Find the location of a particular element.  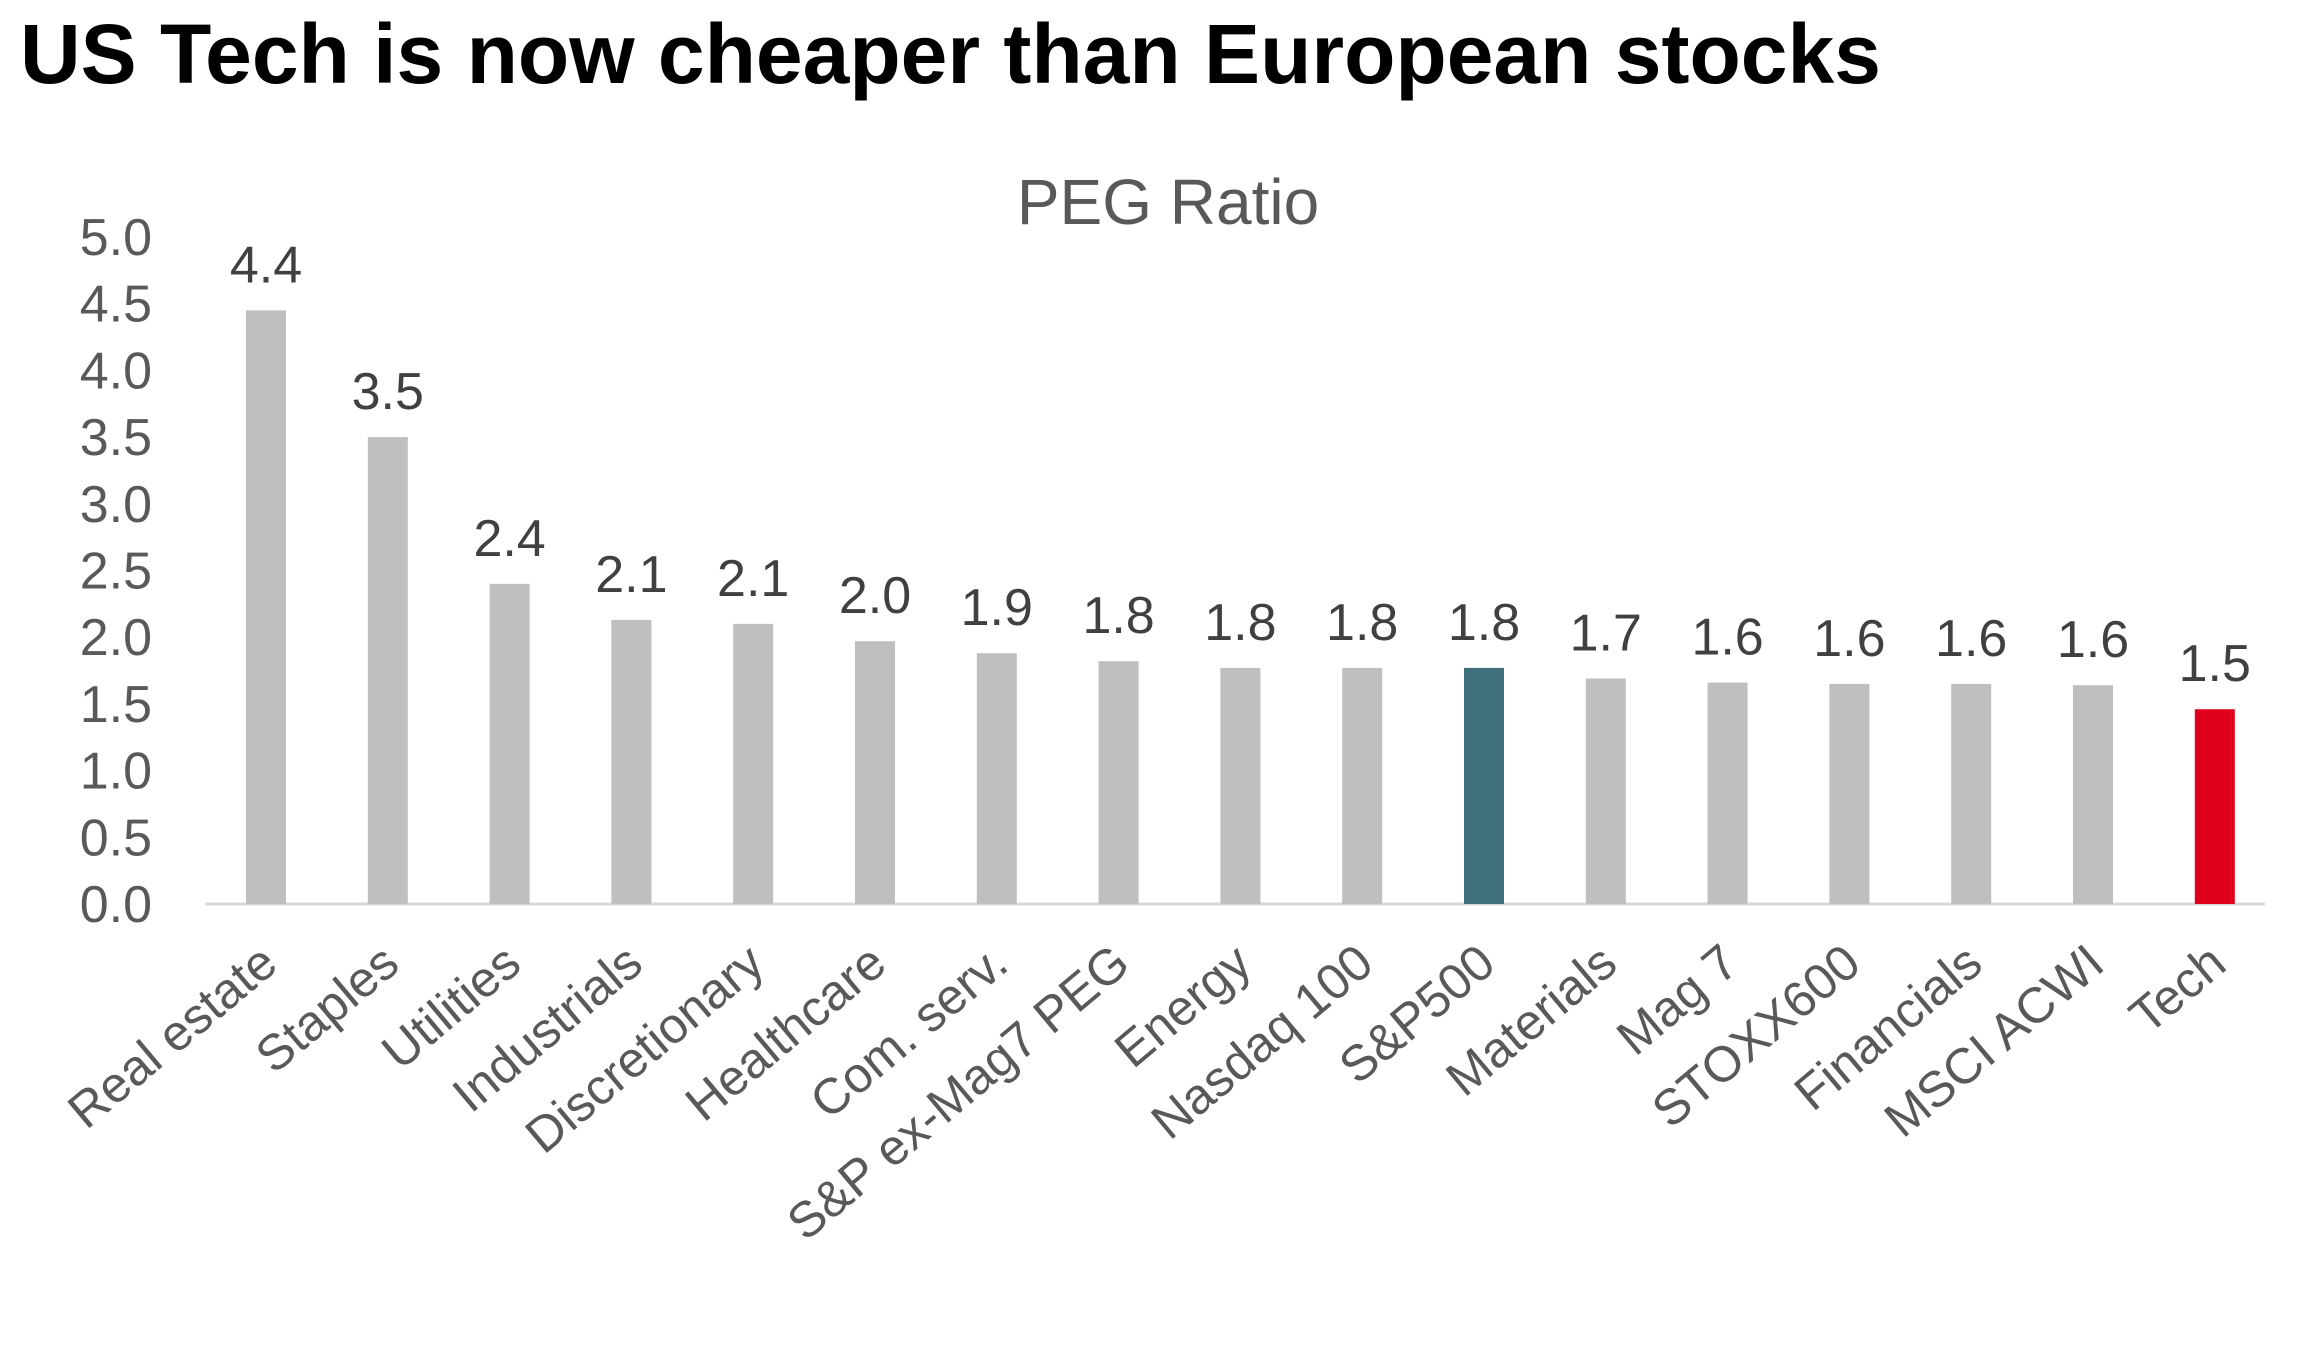

data-label: 4.4 is located at coordinates (266, 265).